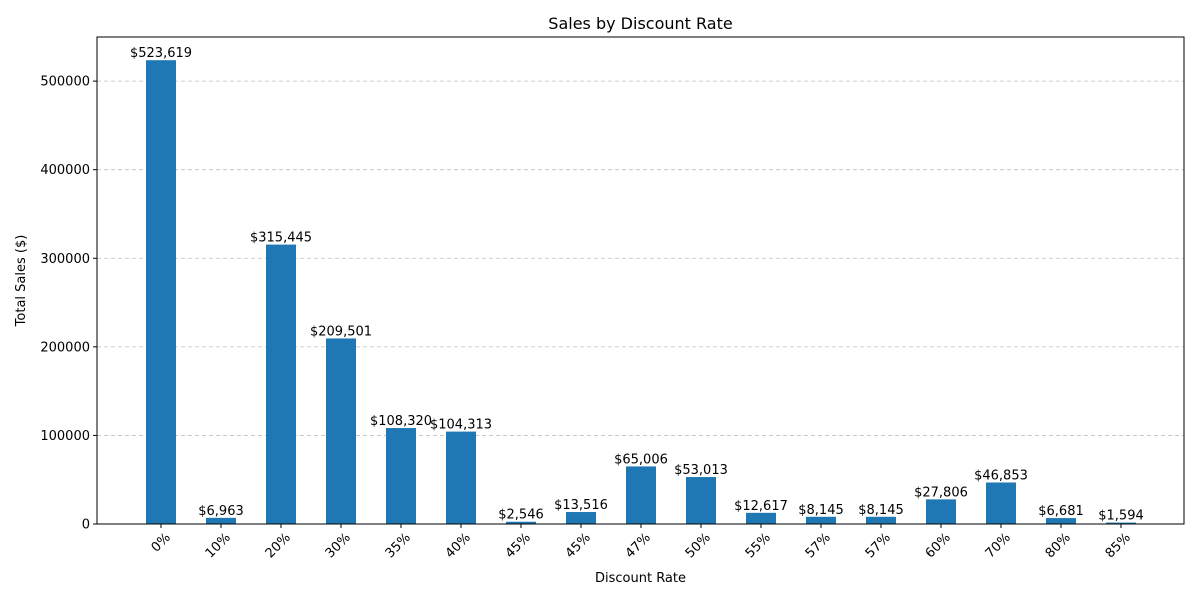 This screenshot has width=1200, height=600. Describe the element at coordinates (638, 545) in the screenshot. I see `x-tick-label: 47%` at that location.